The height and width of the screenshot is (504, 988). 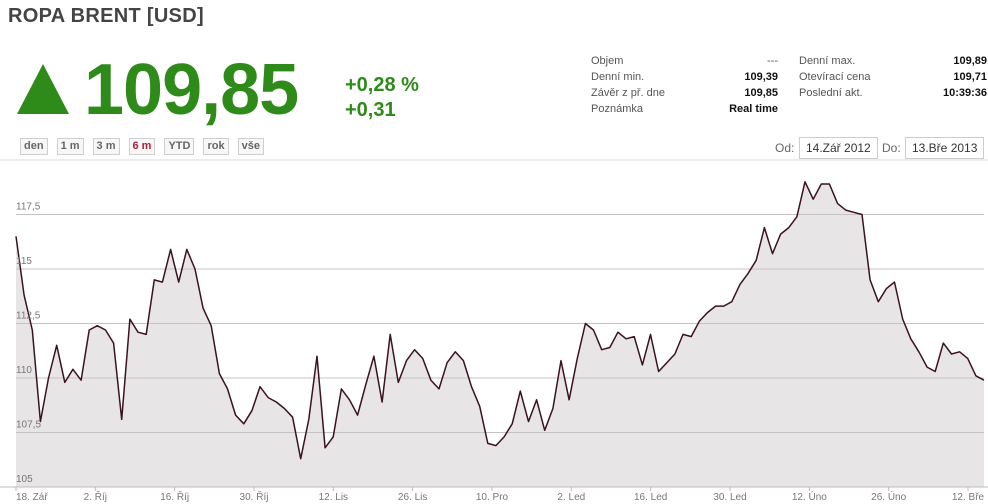 I want to click on range-button-ytd: YTD, so click(x=179, y=146).